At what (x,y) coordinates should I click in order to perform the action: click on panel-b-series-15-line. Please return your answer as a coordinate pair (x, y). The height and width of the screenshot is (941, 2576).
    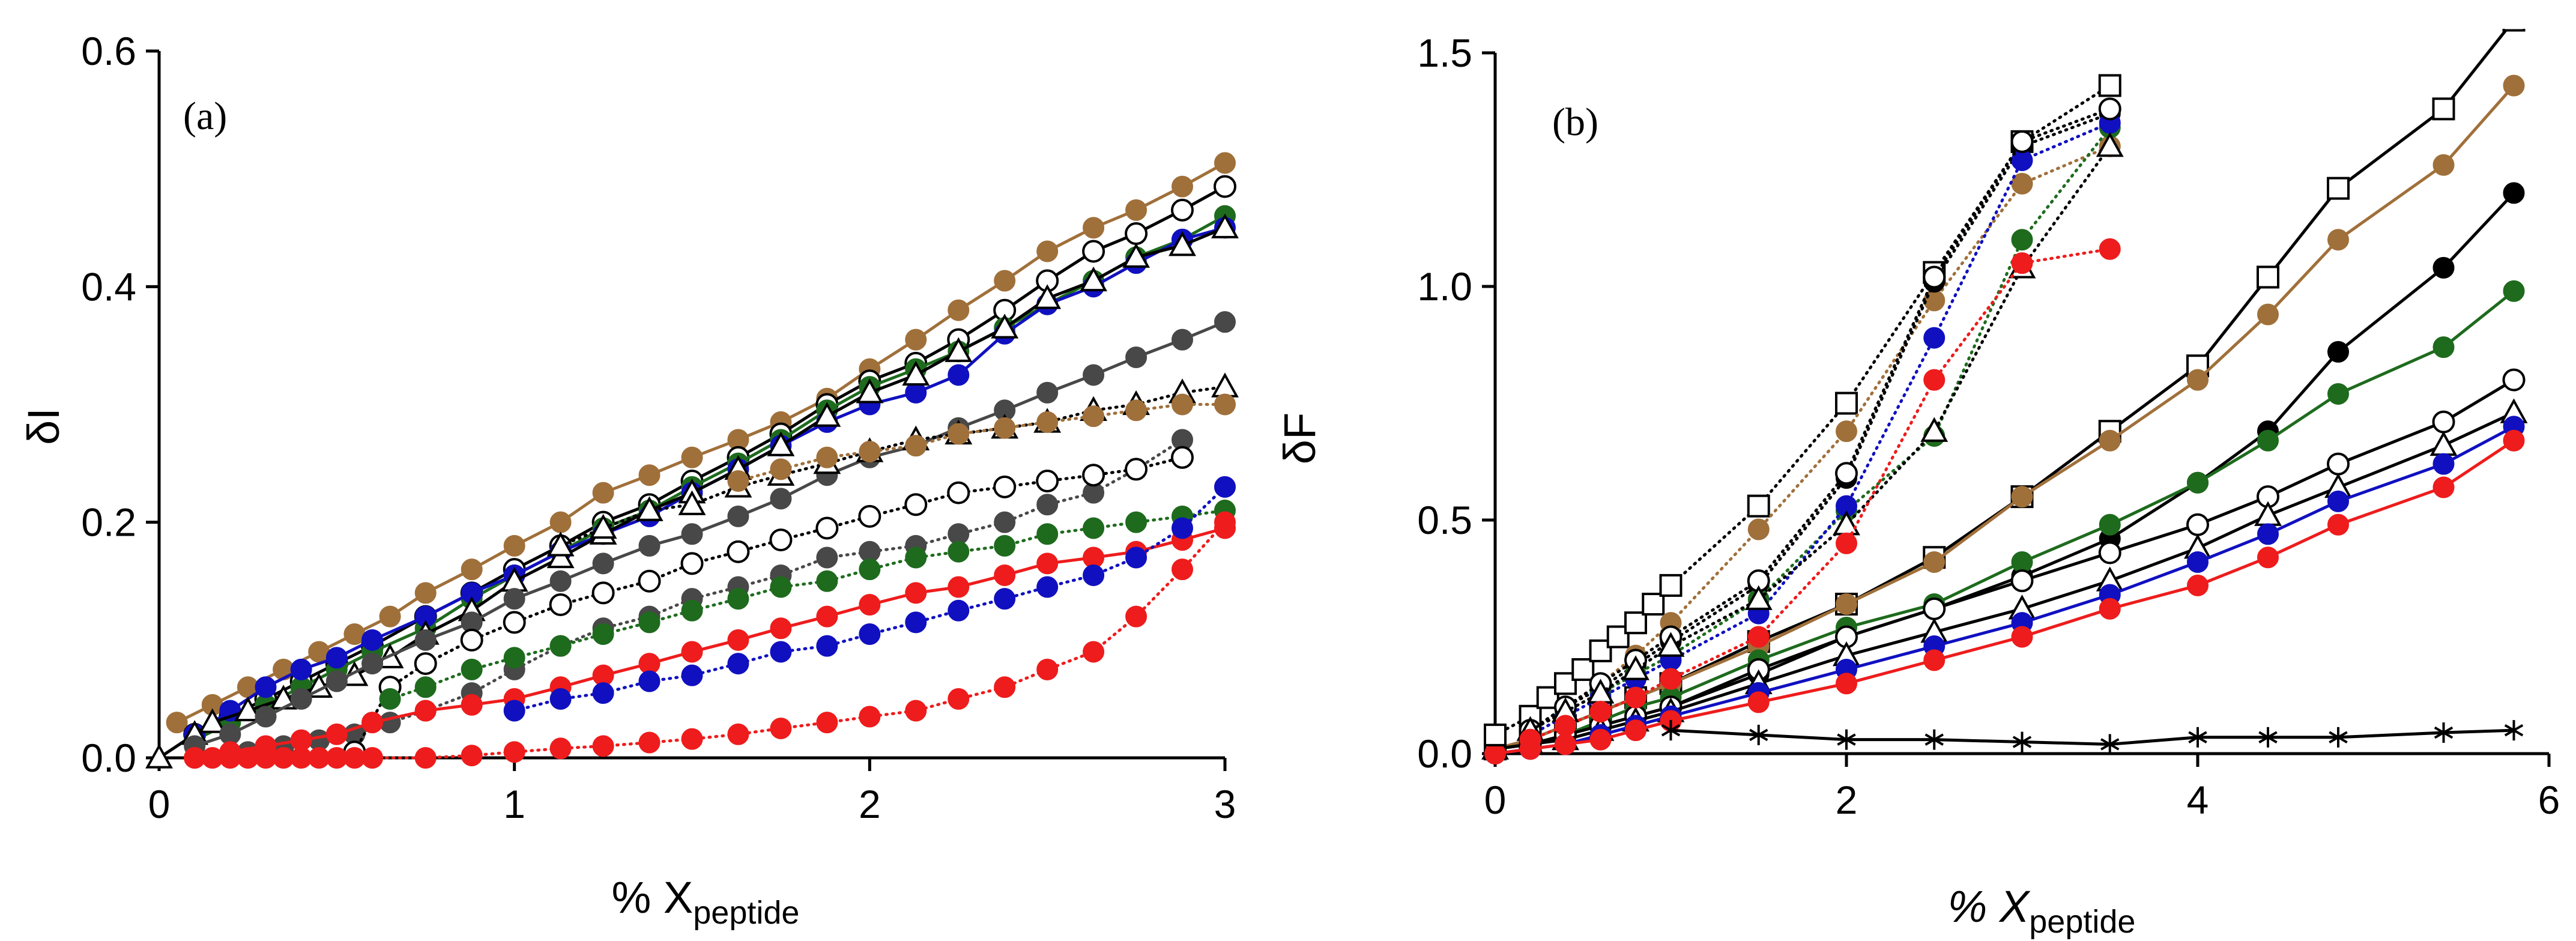
    Looking at the image, I should click on (1821, 438).